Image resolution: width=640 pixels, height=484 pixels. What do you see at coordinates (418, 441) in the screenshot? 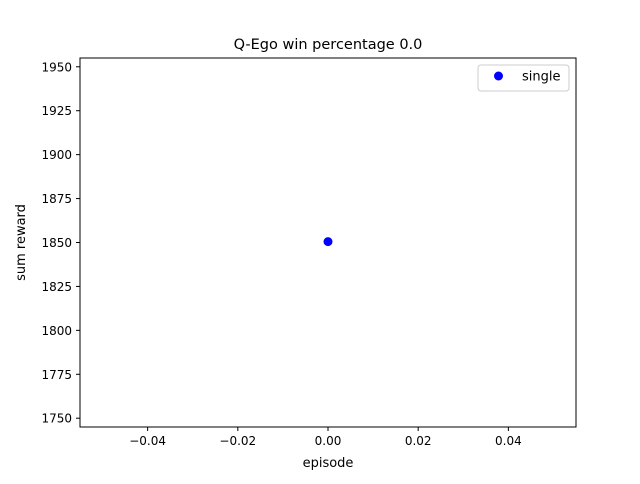
I see `x-tick-label: 0.02` at bounding box center [418, 441].